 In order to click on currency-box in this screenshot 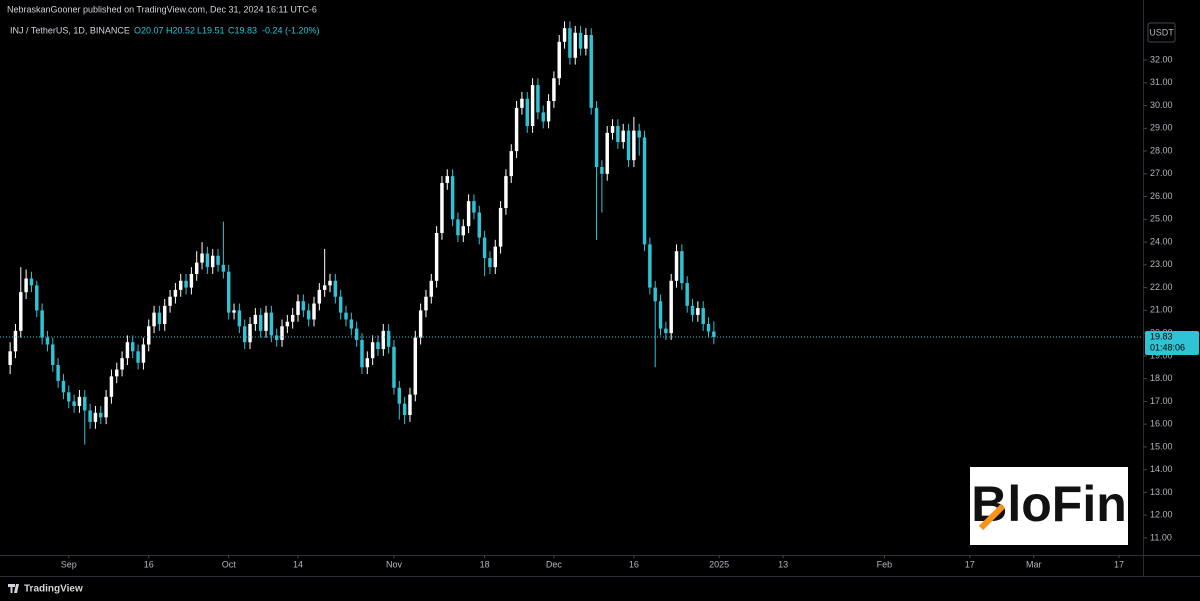, I will do `click(1161, 32)`.